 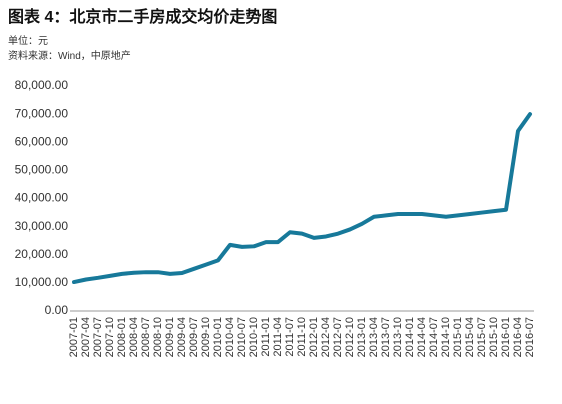 What do you see at coordinates (170, 337) in the screenshot?
I see `x-tick-label: 2009-01` at bounding box center [170, 337].